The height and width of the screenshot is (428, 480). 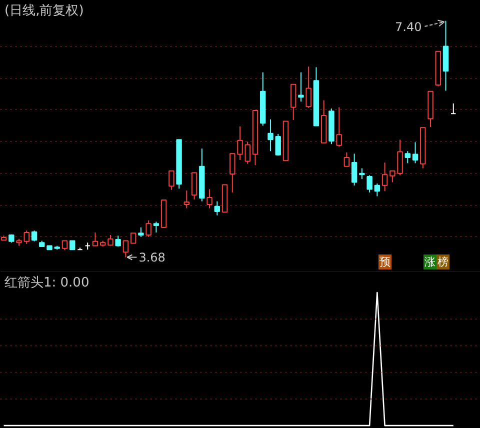 What do you see at coordinates (47, 283) in the screenshot?
I see `chart-title: 红箭头1: 0.00` at bounding box center [47, 283].